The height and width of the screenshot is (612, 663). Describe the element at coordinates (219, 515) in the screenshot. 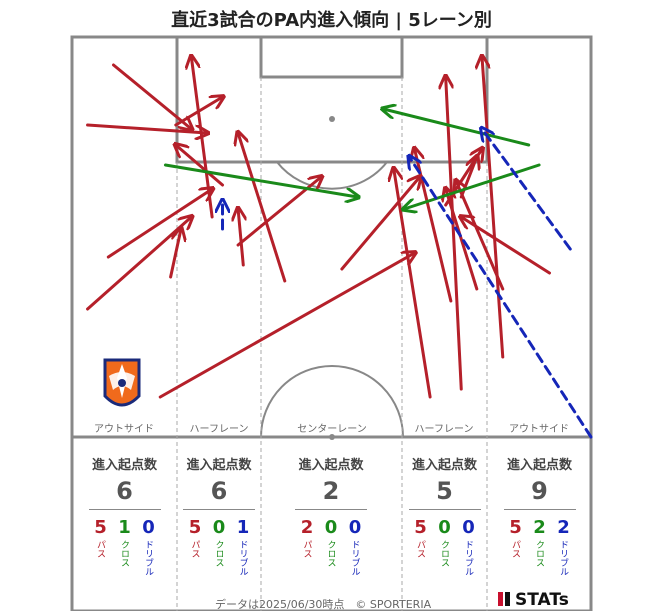

I see `lane-stats-2: 進入起点数 6 5 パス 0 クロス 1 ドリブル` at that location.